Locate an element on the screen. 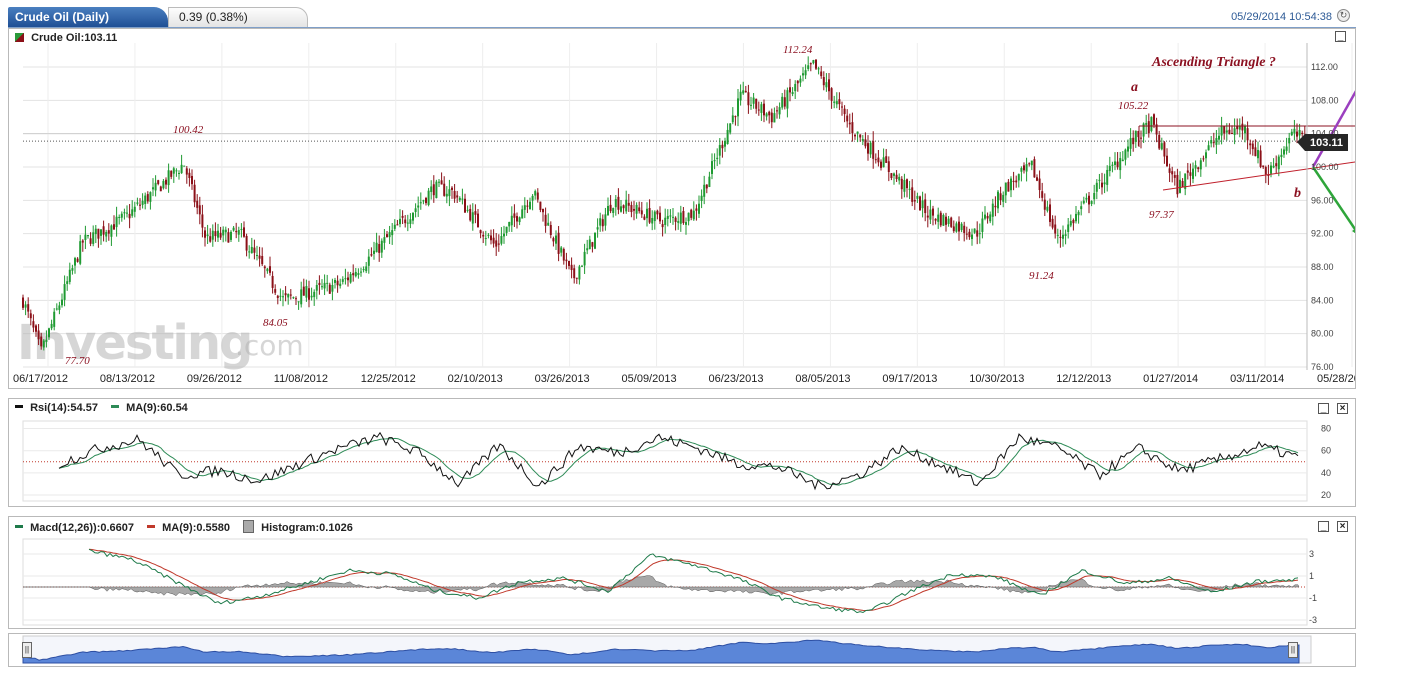 The width and height of the screenshot is (1407, 675). navigator-left-handle: || is located at coordinates (27, 650).